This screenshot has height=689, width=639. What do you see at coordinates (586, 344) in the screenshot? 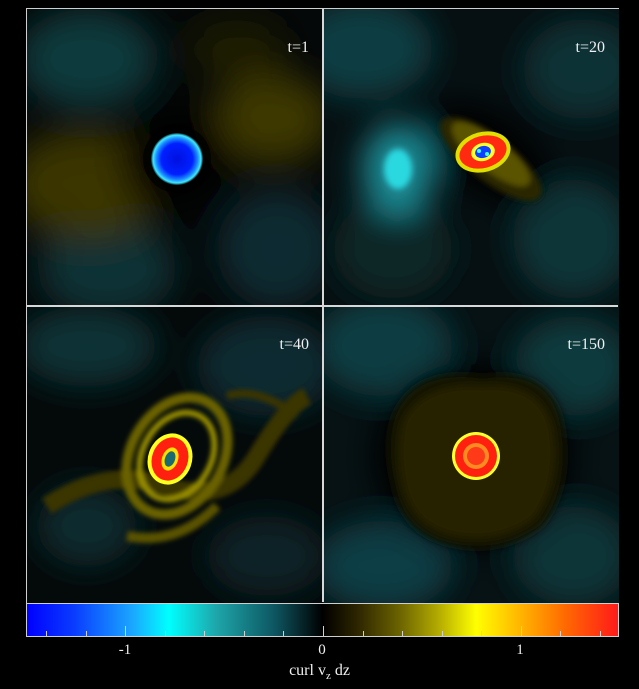
I see `panel-time-label: t=150` at bounding box center [586, 344].